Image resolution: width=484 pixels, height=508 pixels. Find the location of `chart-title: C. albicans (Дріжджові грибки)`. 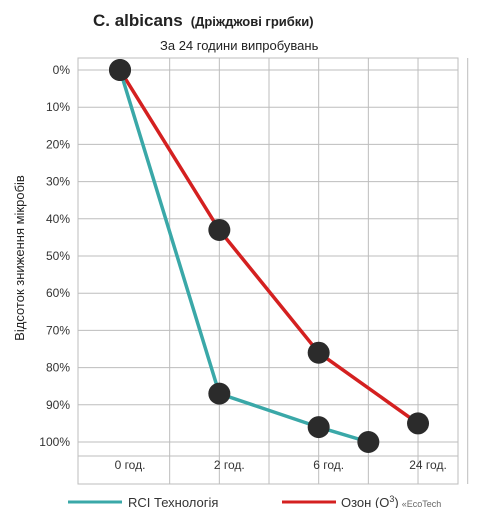

chart-title: C. albicans (Дріжджові грибки) is located at coordinates (203, 20).